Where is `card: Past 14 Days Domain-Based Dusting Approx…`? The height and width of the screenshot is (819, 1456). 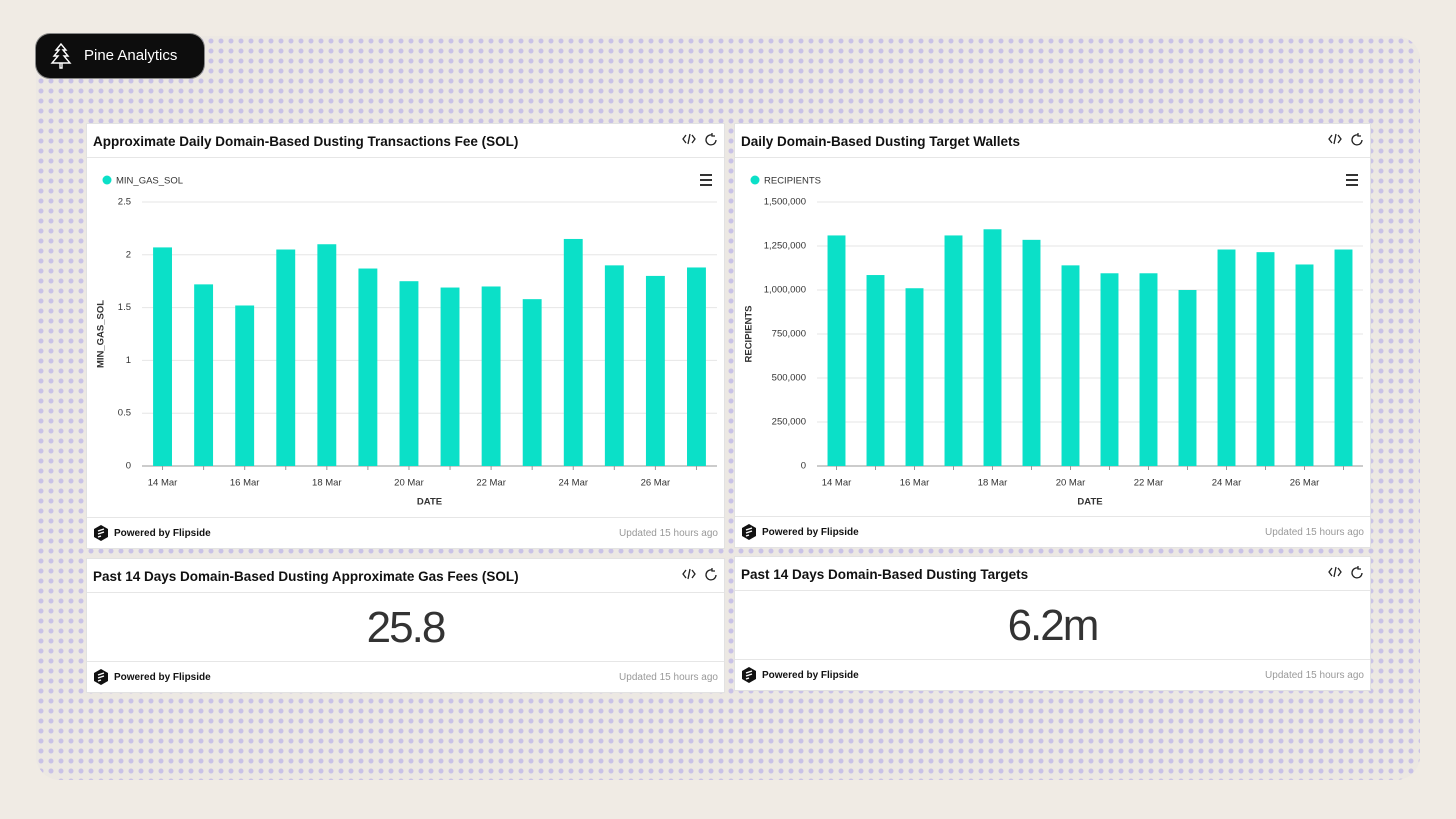
card: Past 14 Days Domain-Based Dusting Approx… is located at coordinates (405, 625).